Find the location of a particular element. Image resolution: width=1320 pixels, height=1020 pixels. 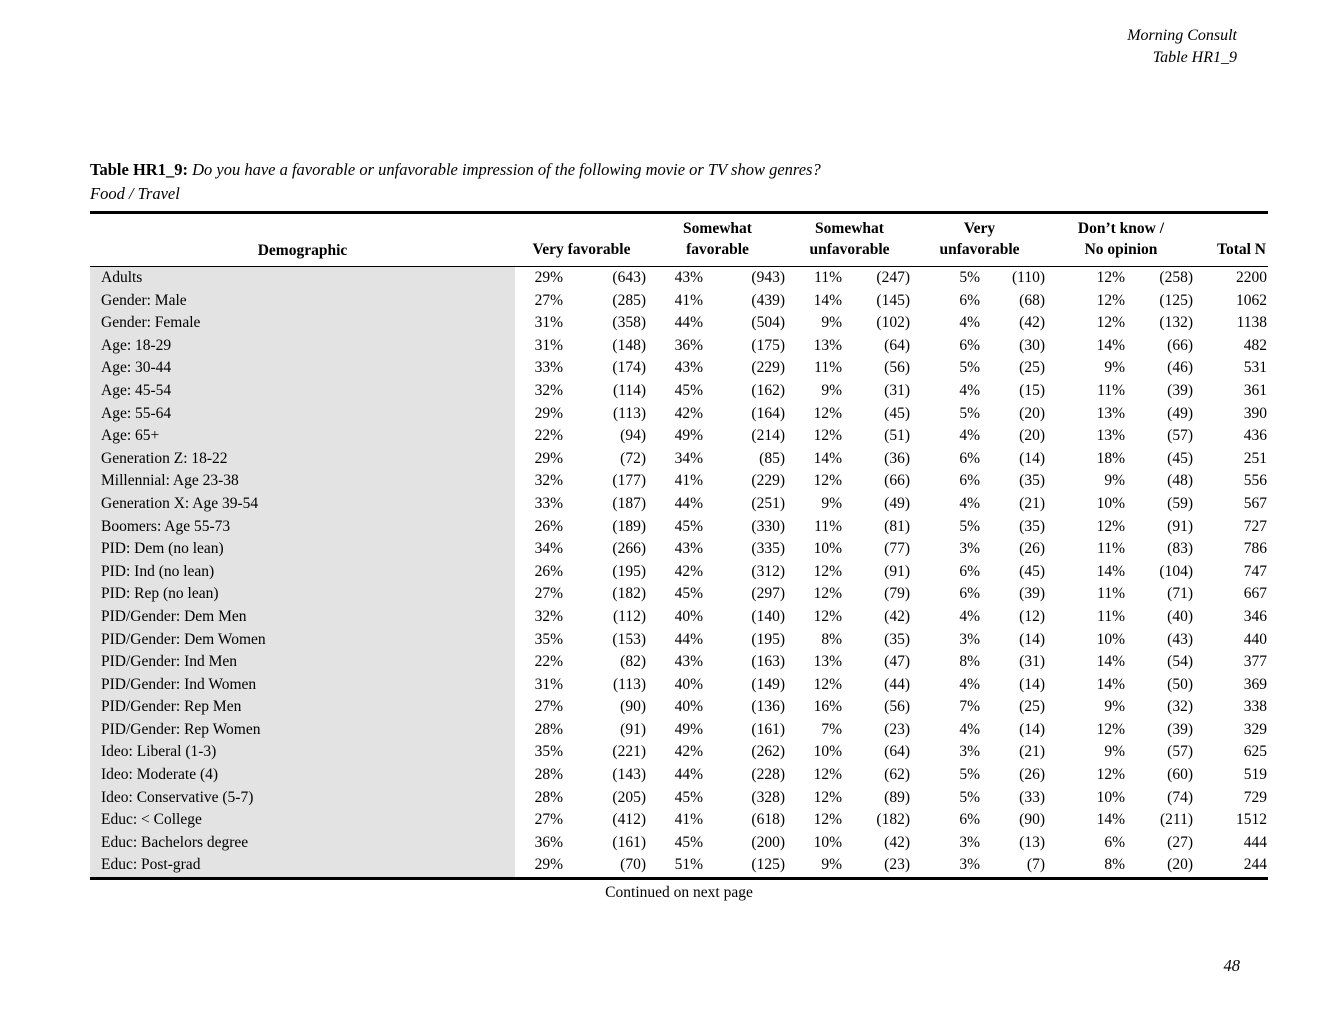

table-cell: (358) is located at coordinates (629, 323).